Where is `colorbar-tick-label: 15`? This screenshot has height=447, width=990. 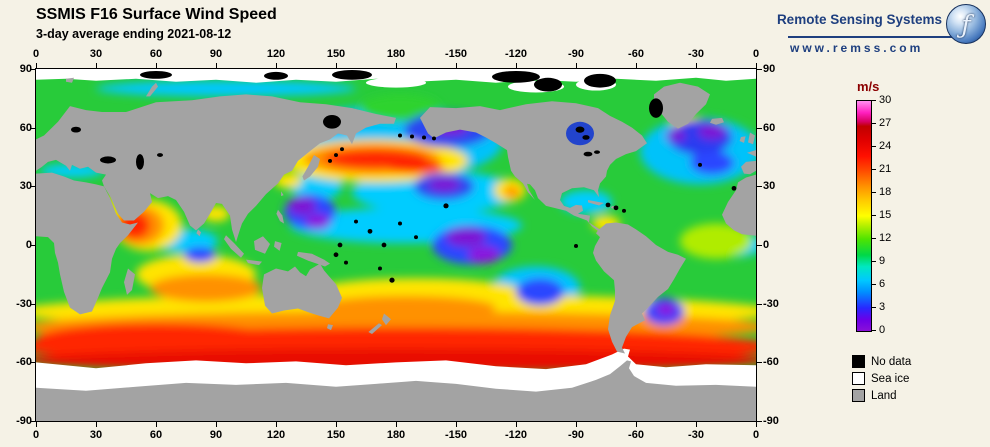
colorbar-tick-label: 15 is located at coordinates (885, 215).